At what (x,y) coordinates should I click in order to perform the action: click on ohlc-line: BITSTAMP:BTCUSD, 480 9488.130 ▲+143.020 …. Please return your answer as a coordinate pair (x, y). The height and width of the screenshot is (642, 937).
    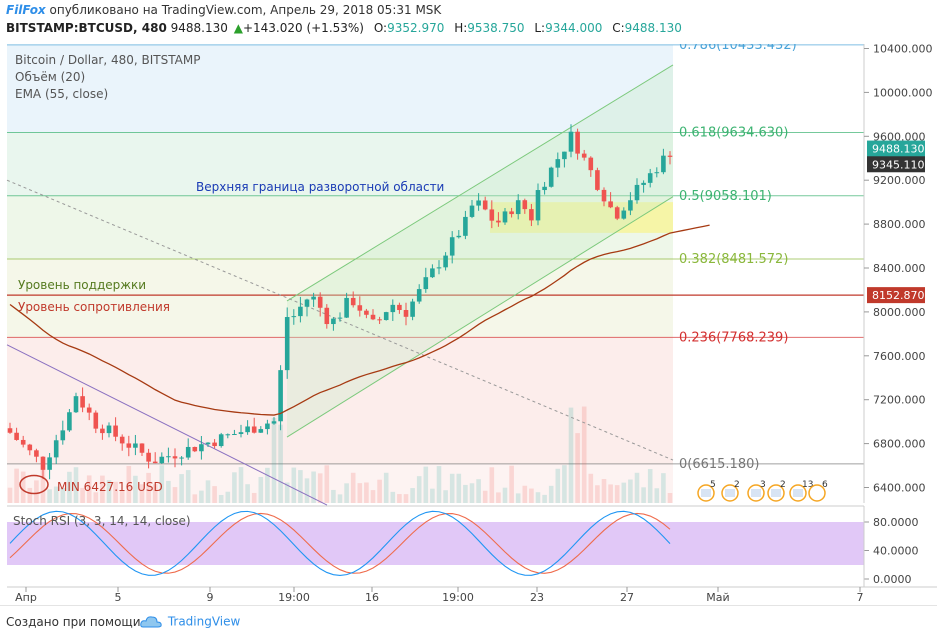
    Looking at the image, I should click on (344, 28).